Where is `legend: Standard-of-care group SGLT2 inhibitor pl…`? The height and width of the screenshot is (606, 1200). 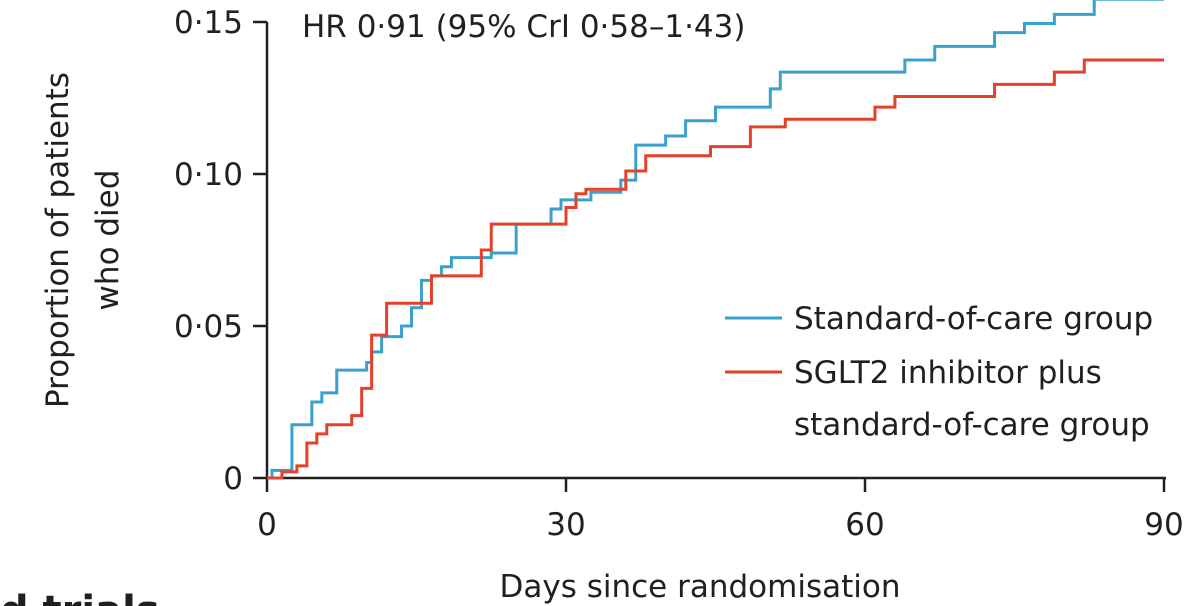 legend: Standard-of-care group SGLT2 inhibitor pl… is located at coordinates (939, 372).